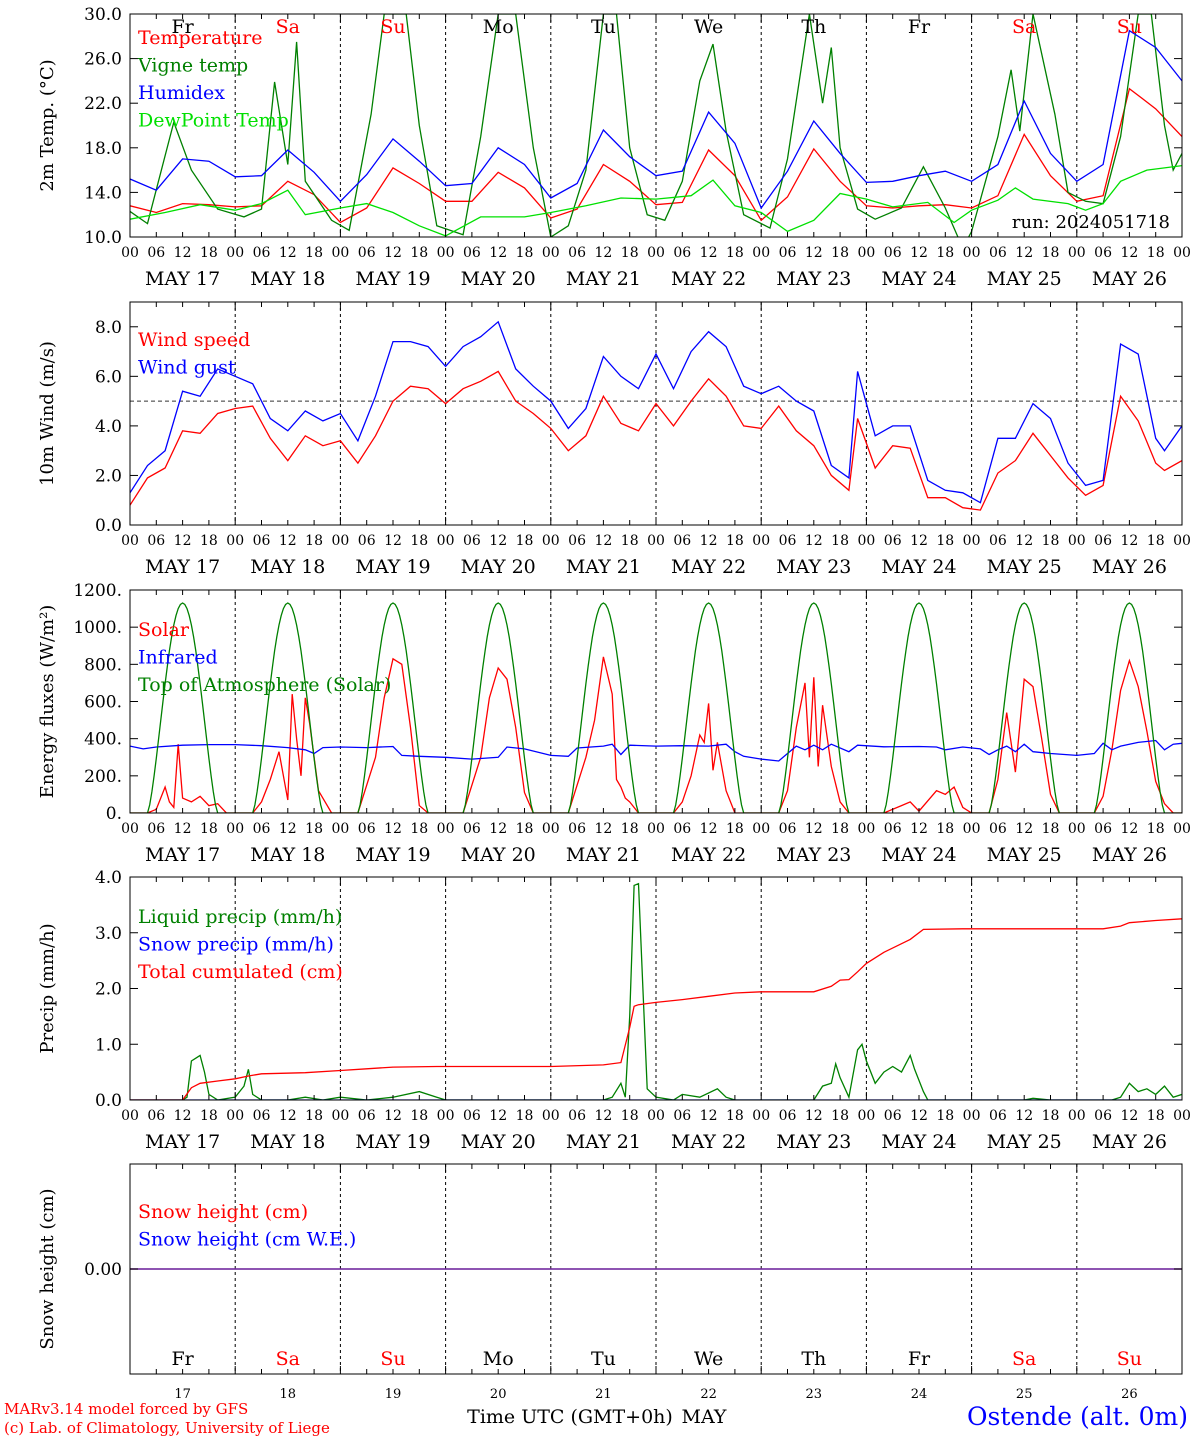 The width and height of the screenshot is (1194, 1440). Describe the element at coordinates (108, 328) in the screenshot. I see `y-tick-label: 8.0` at that location.